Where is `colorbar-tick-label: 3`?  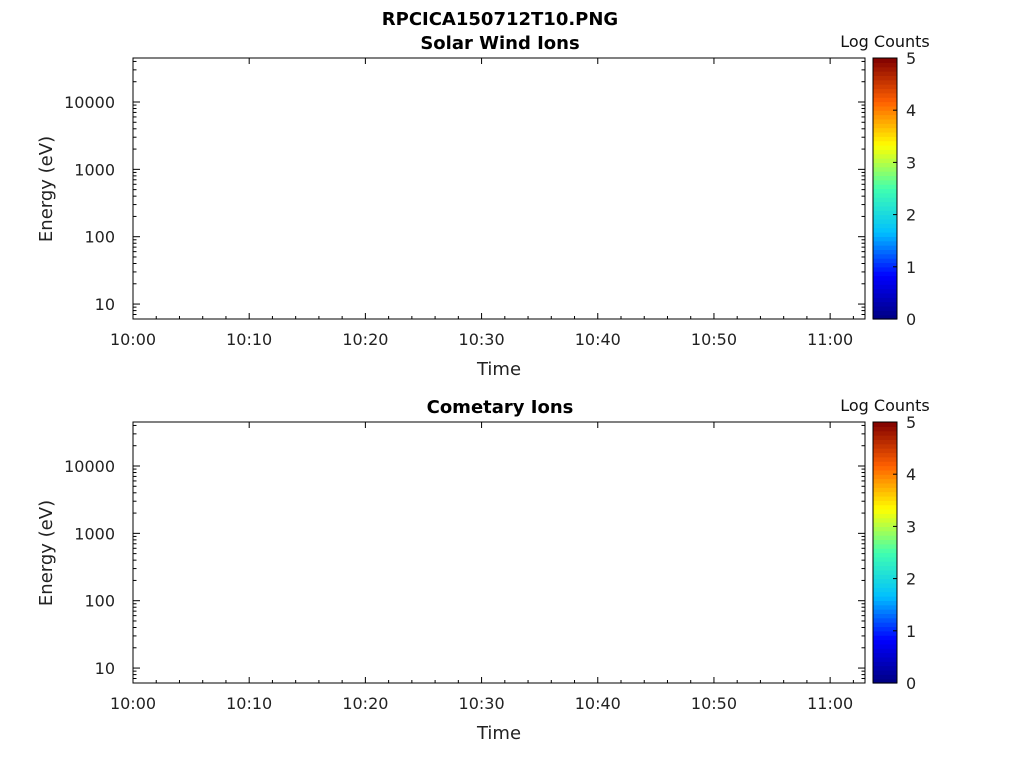
colorbar-tick-label: 3 is located at coordinates (911, 162).